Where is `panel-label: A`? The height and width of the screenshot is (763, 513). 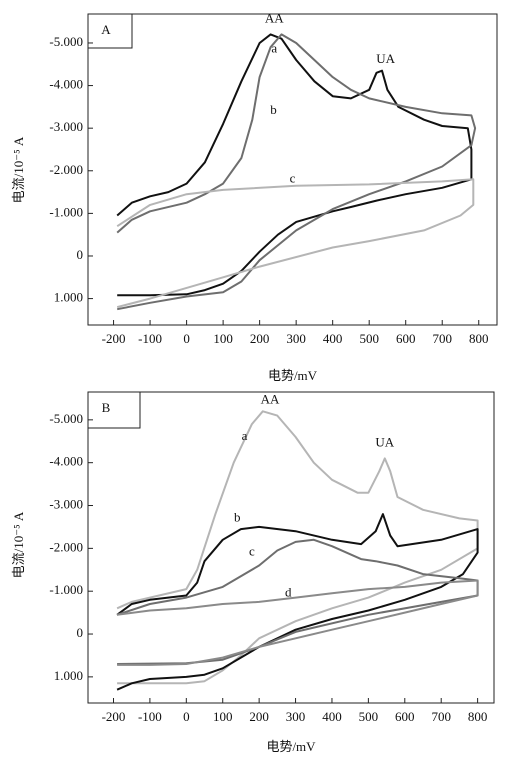
panel-label: A is located at coordinates (106, 29).